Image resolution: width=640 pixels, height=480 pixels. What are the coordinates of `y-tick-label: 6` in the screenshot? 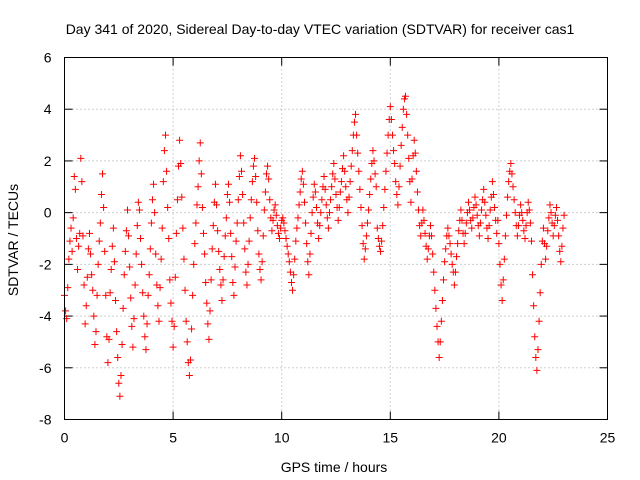 It's located at (48, 58).